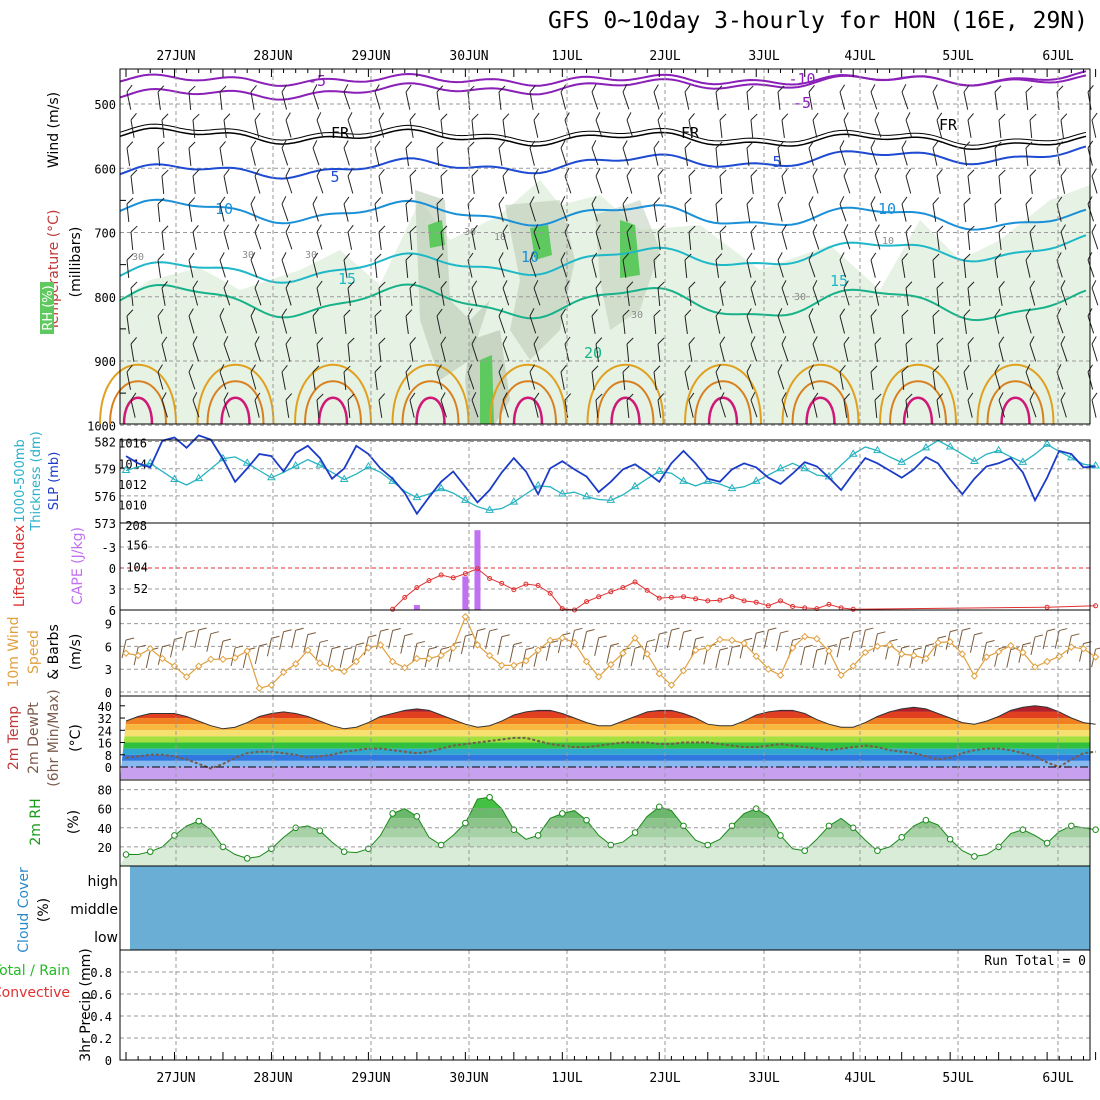  I want to click on pressure-tick-label: 1000, so click(101, 426).